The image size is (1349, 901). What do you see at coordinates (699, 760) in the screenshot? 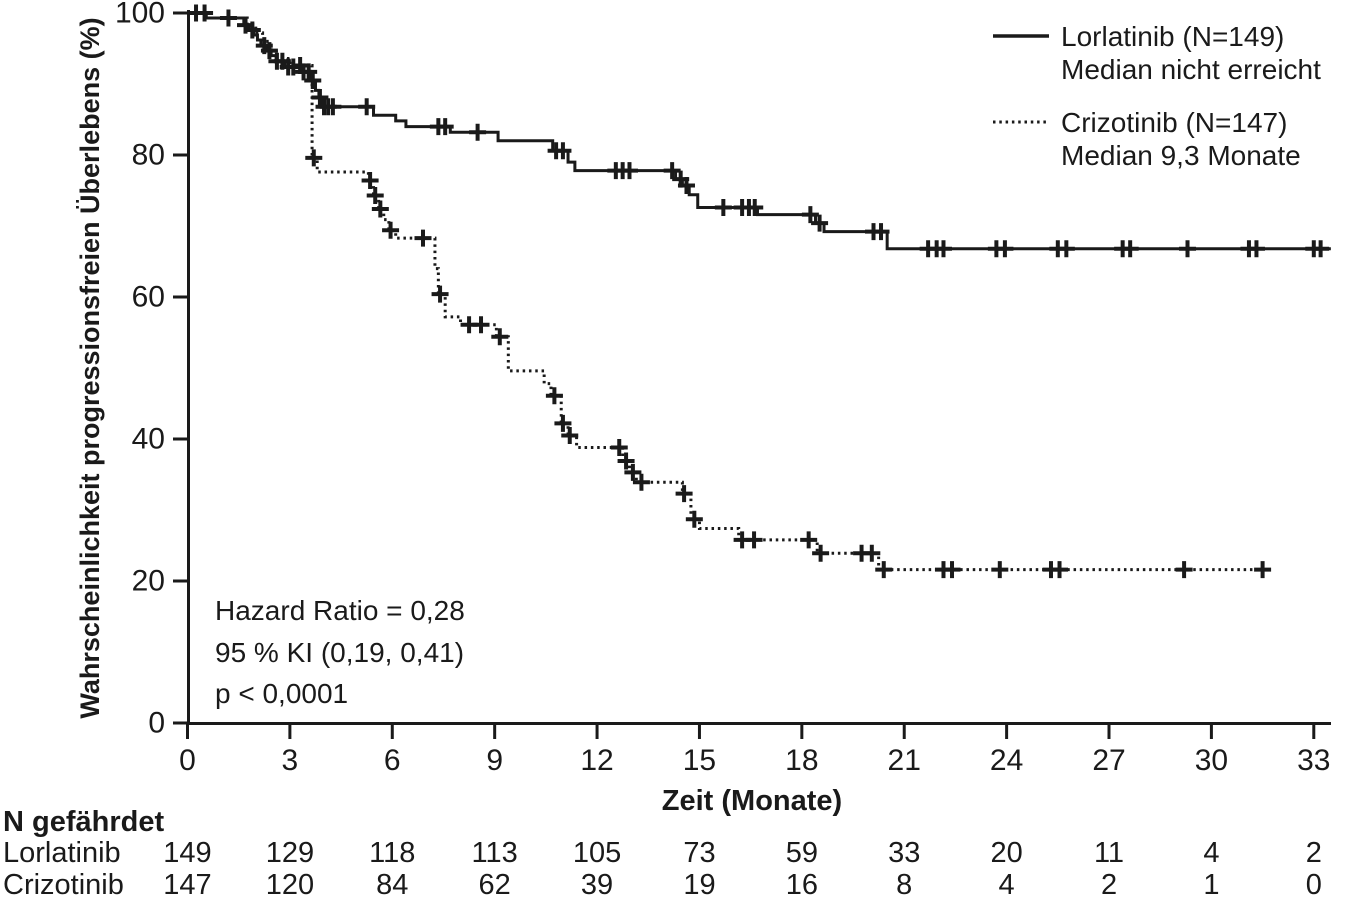
I see `x-tick-label: 15` at bounding box center [699, 760].